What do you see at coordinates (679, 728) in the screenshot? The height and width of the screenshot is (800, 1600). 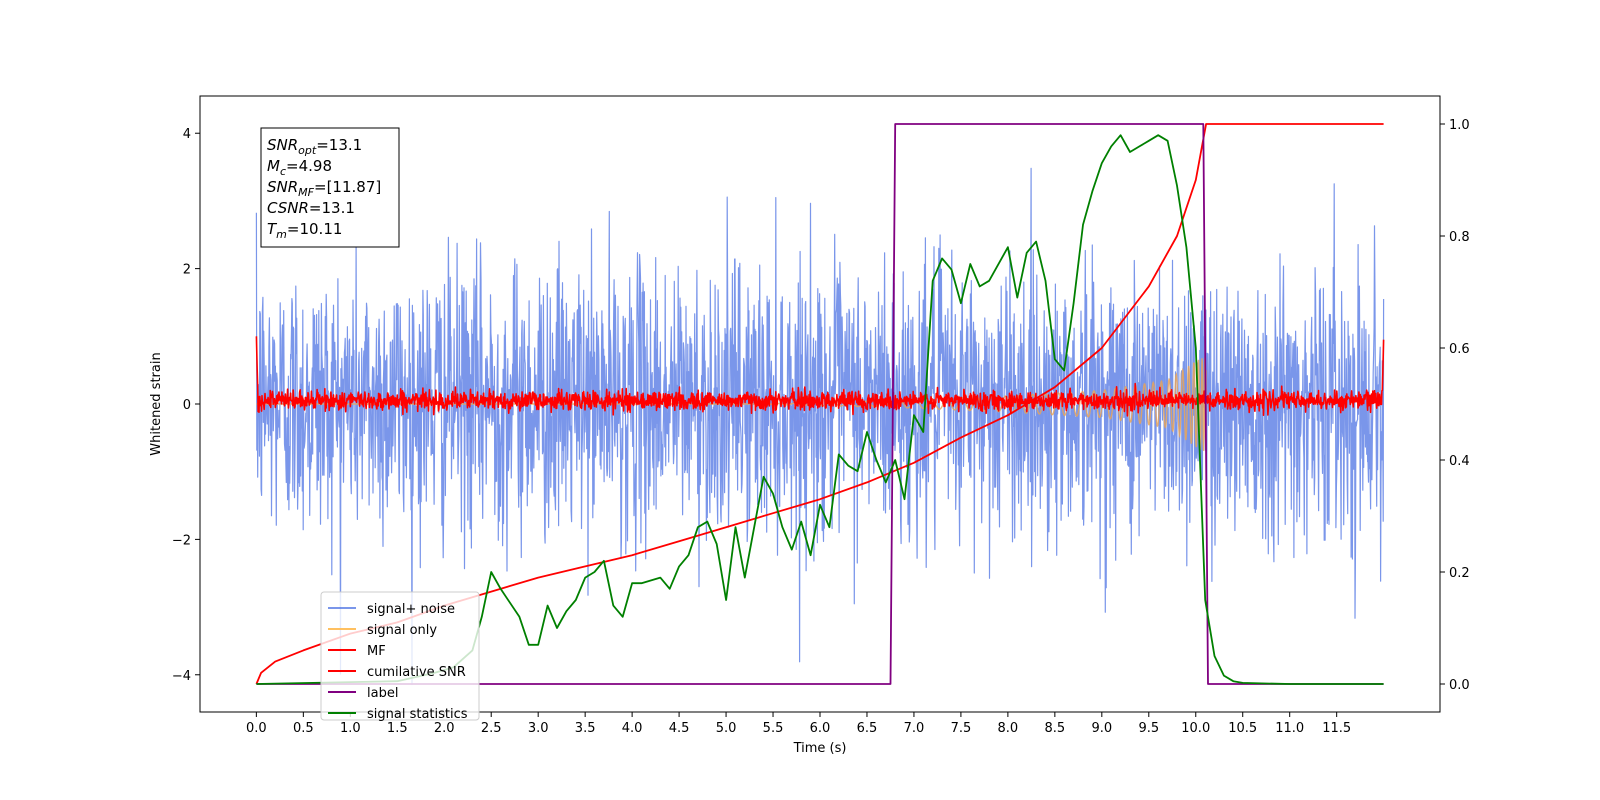 I see `x-tick-label: 4.5` at bounding box center [679, 728].